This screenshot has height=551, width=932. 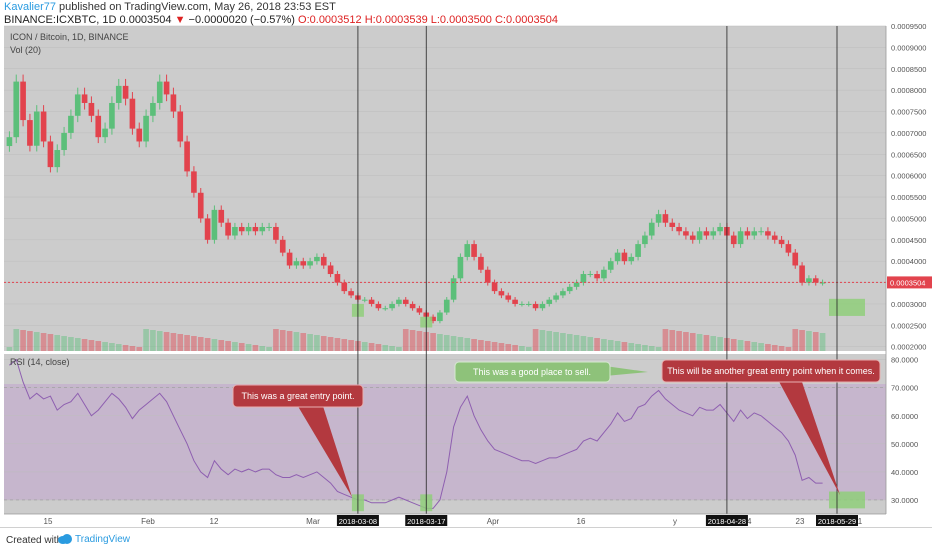 I want to click on author-link: Kavalier77, so click(x=30, y=7).